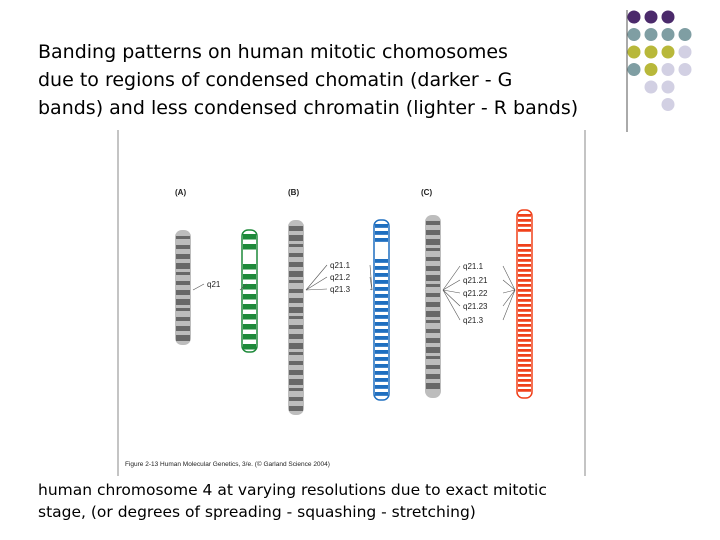 The height and width of the screenshot is (540, 720). I want to click on ideogram, so click(249, 291).